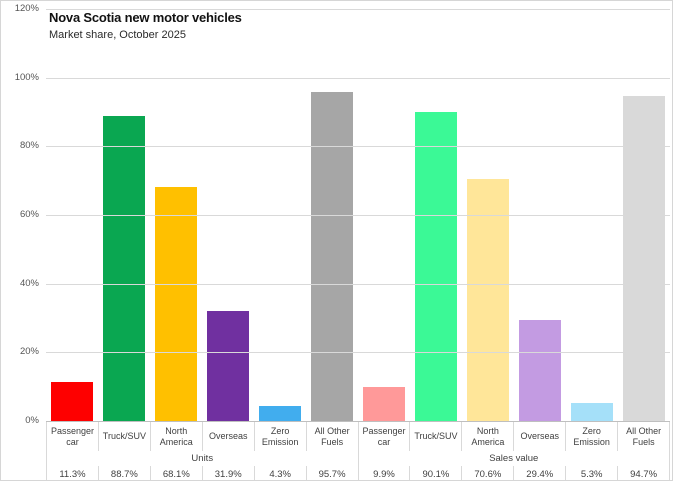  Describe the element at coordinates (21, 240) in the screenshot. I see `y-axis: 0% 20% 40% 60% 80% 100% 120%` at that location.